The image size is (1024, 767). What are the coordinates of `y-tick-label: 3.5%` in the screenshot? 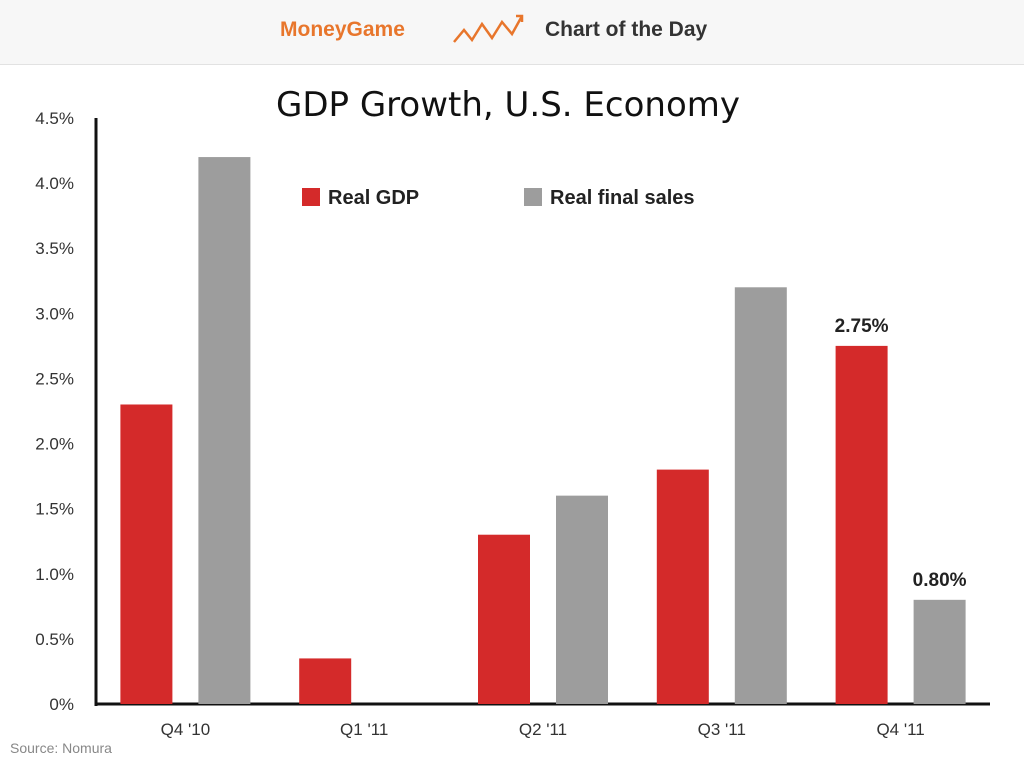 It's located at (54, 248).